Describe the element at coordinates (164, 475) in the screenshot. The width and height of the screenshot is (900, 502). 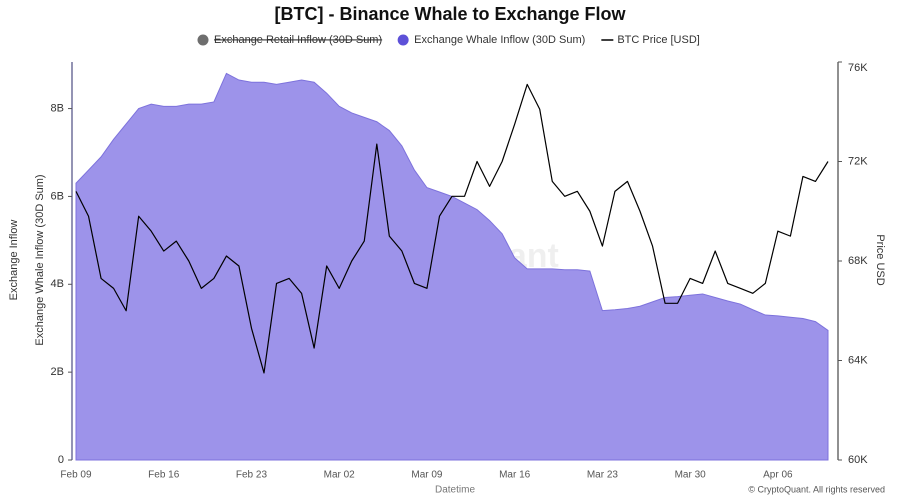
I see `x-tick-label: Feb 16` at that location.